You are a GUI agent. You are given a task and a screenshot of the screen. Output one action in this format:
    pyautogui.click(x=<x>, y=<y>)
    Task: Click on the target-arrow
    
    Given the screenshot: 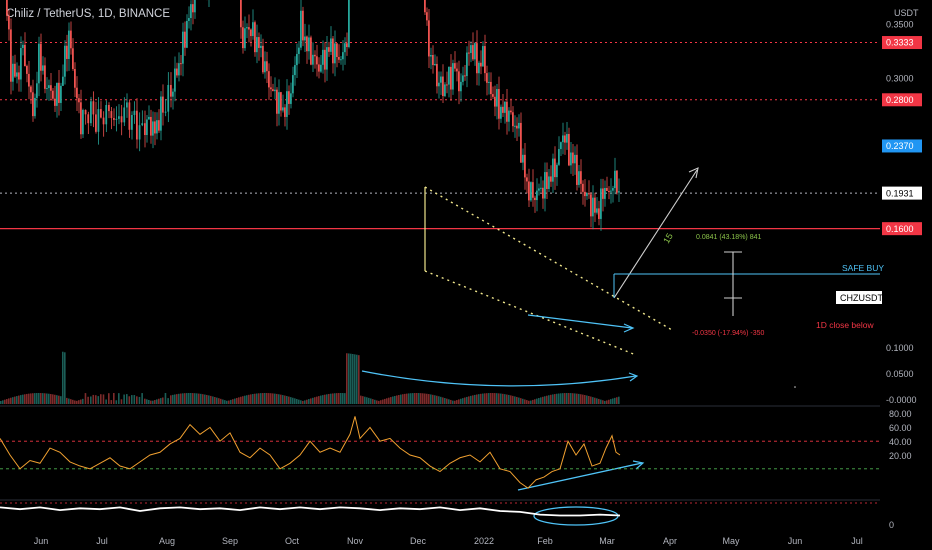 What is the action you would take?
    pyautogui.click(x=655, y=234)
    